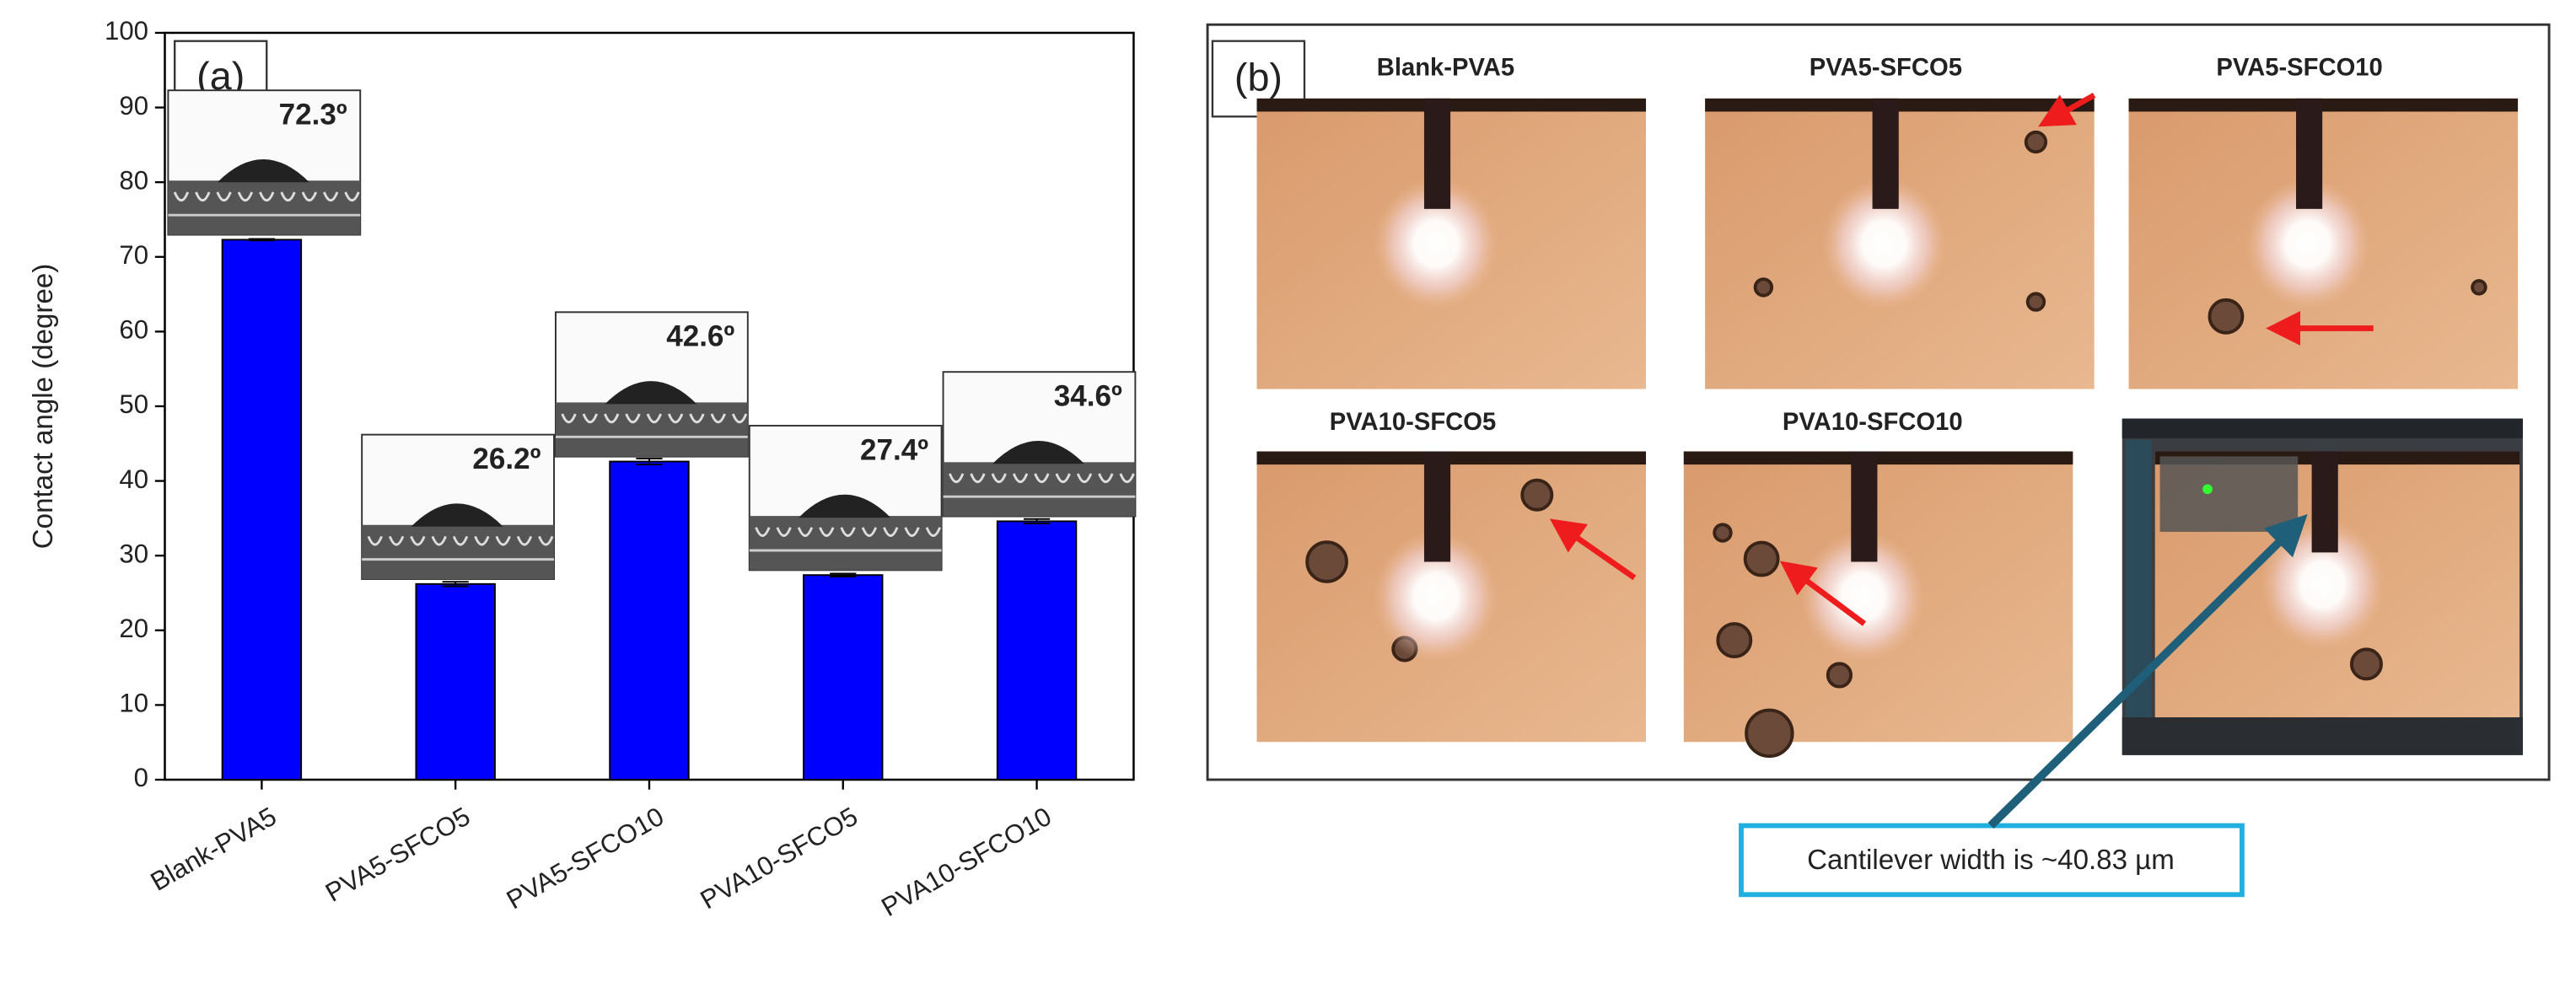 This screenshot has width=2576, height=998. What do you see at coordinates (2322, 736) in the screenshot?
I see `screenshot-status` at bounding box center [2322, 736].